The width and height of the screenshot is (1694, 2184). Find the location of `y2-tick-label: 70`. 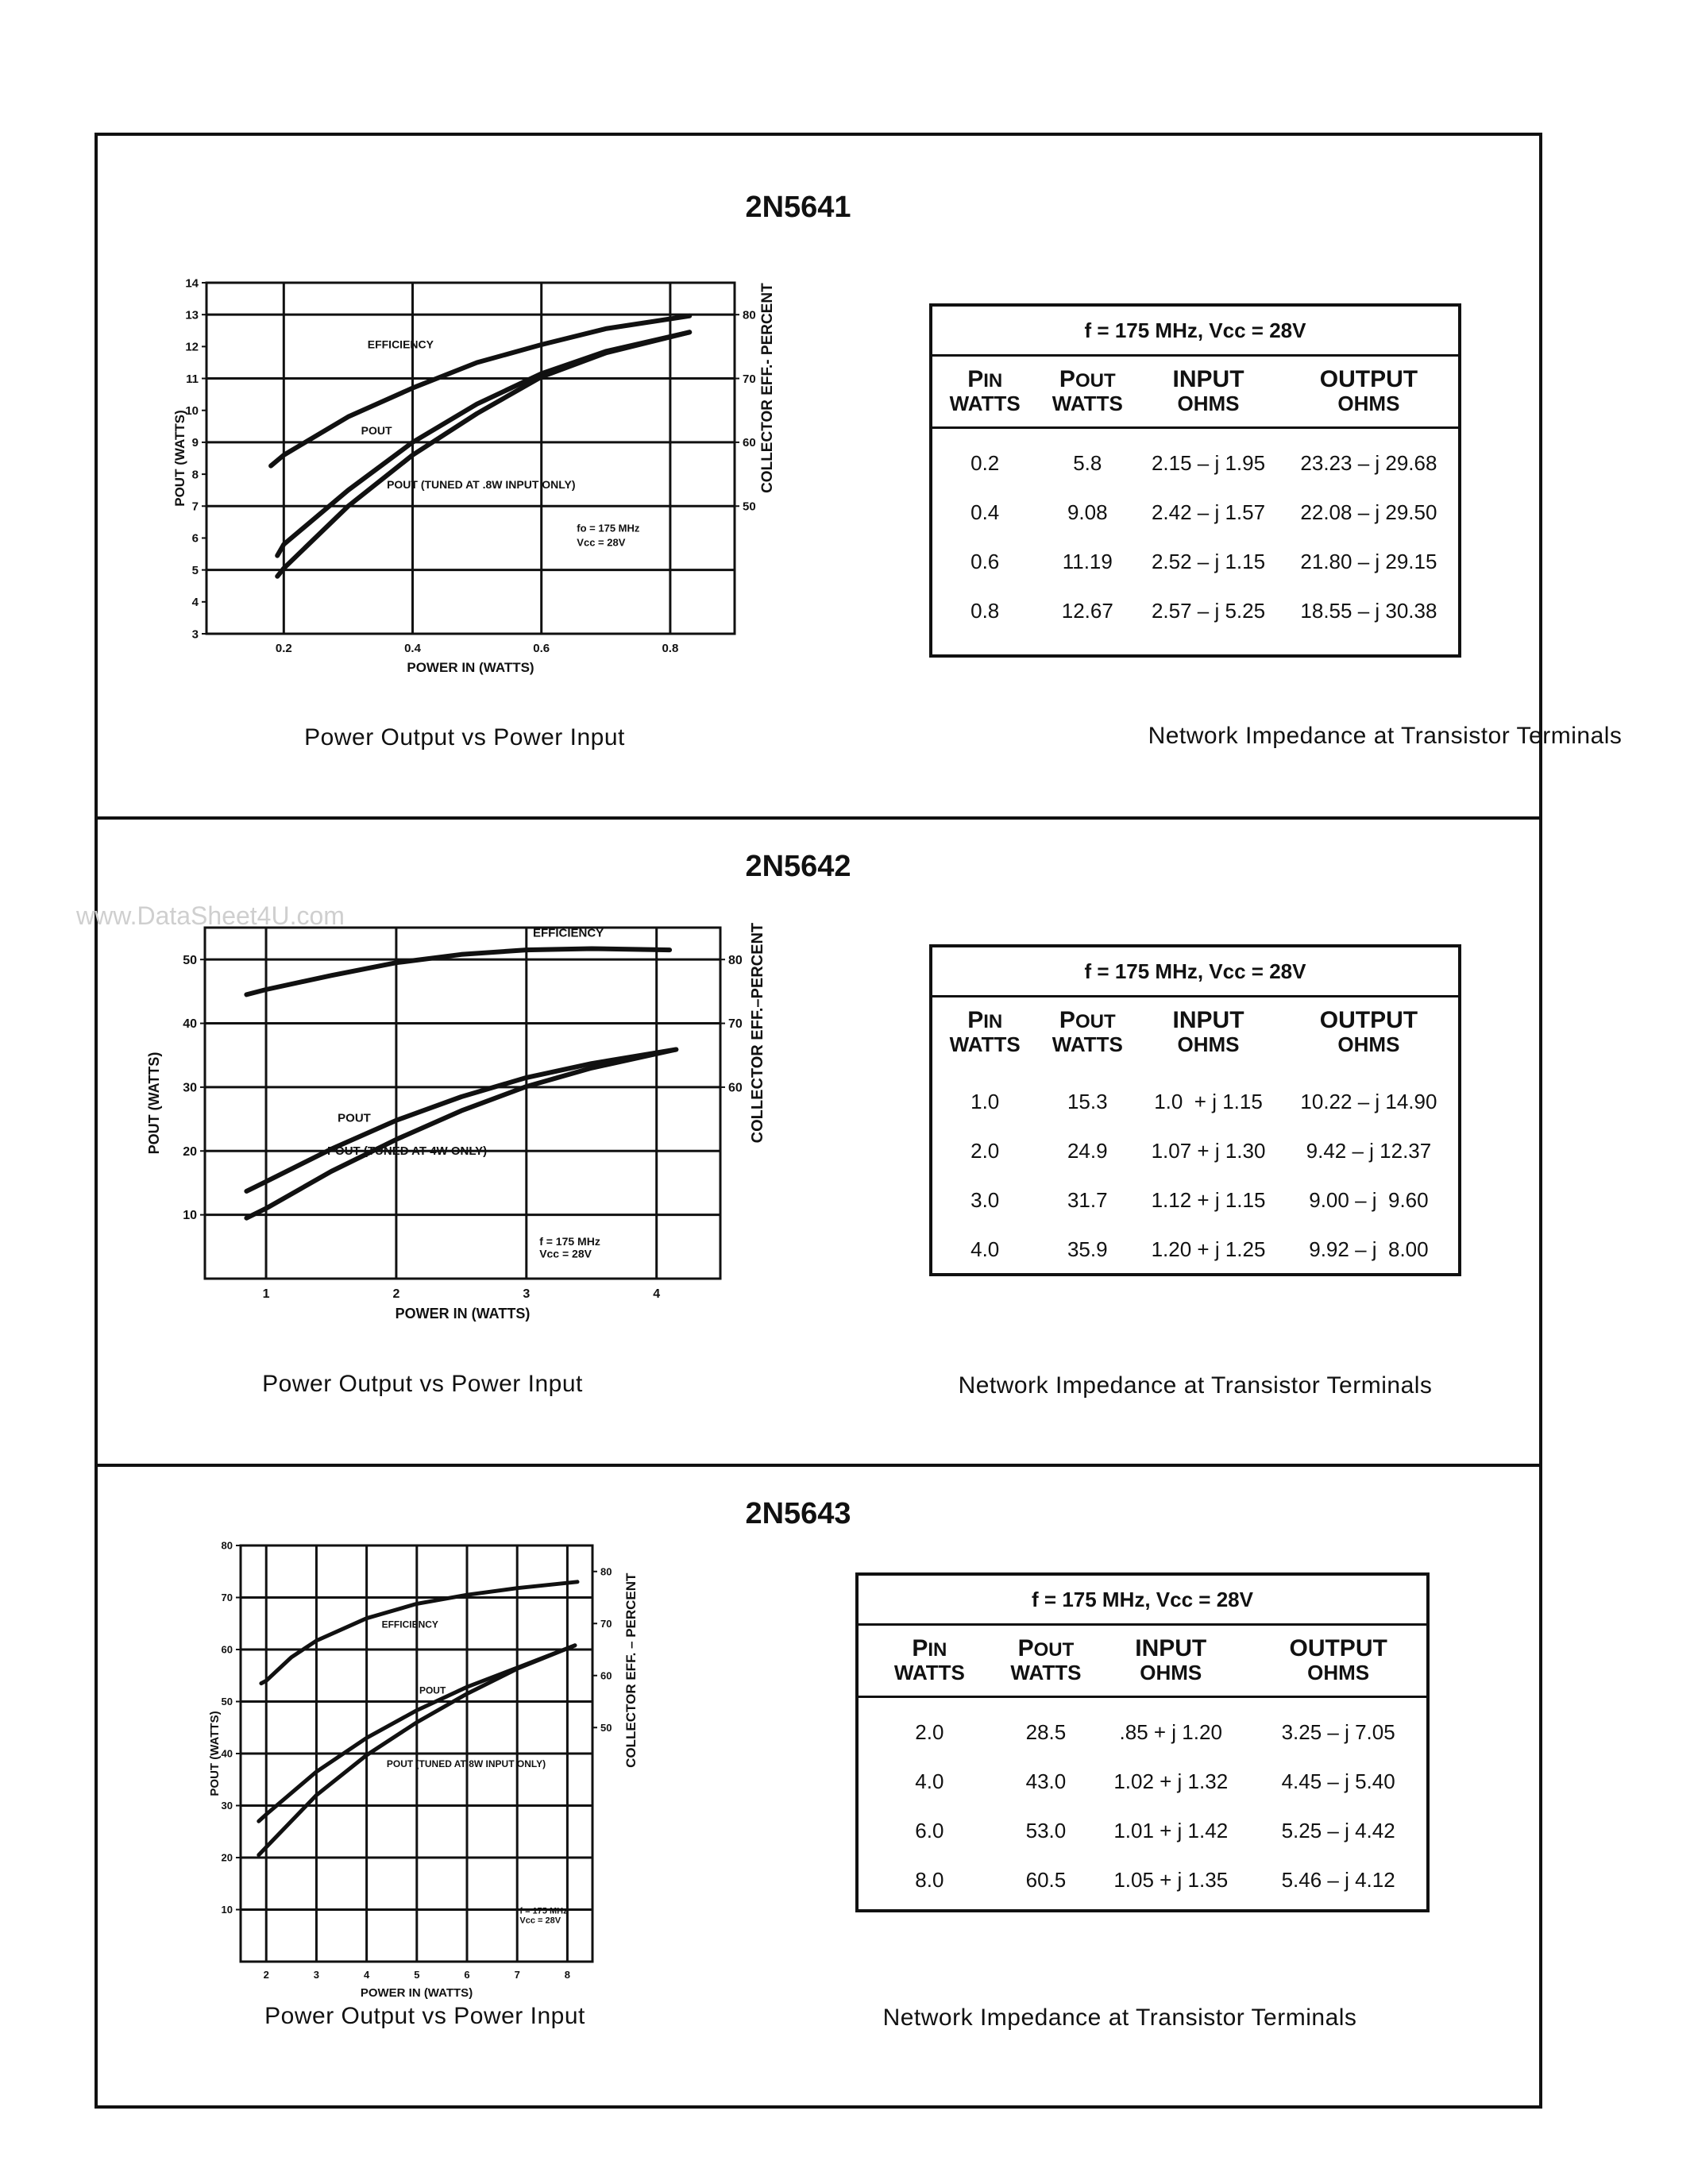

y2-tick-label: 70 is located at coordinates (606, 1624).